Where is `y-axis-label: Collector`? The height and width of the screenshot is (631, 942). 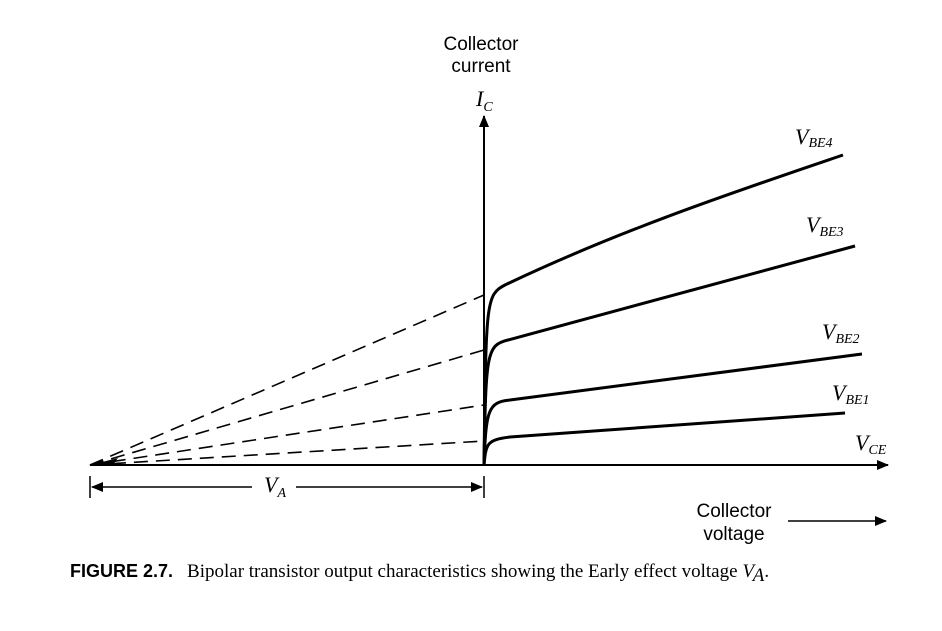
y-axis-label: Collector is located at coordinates (482, 44).